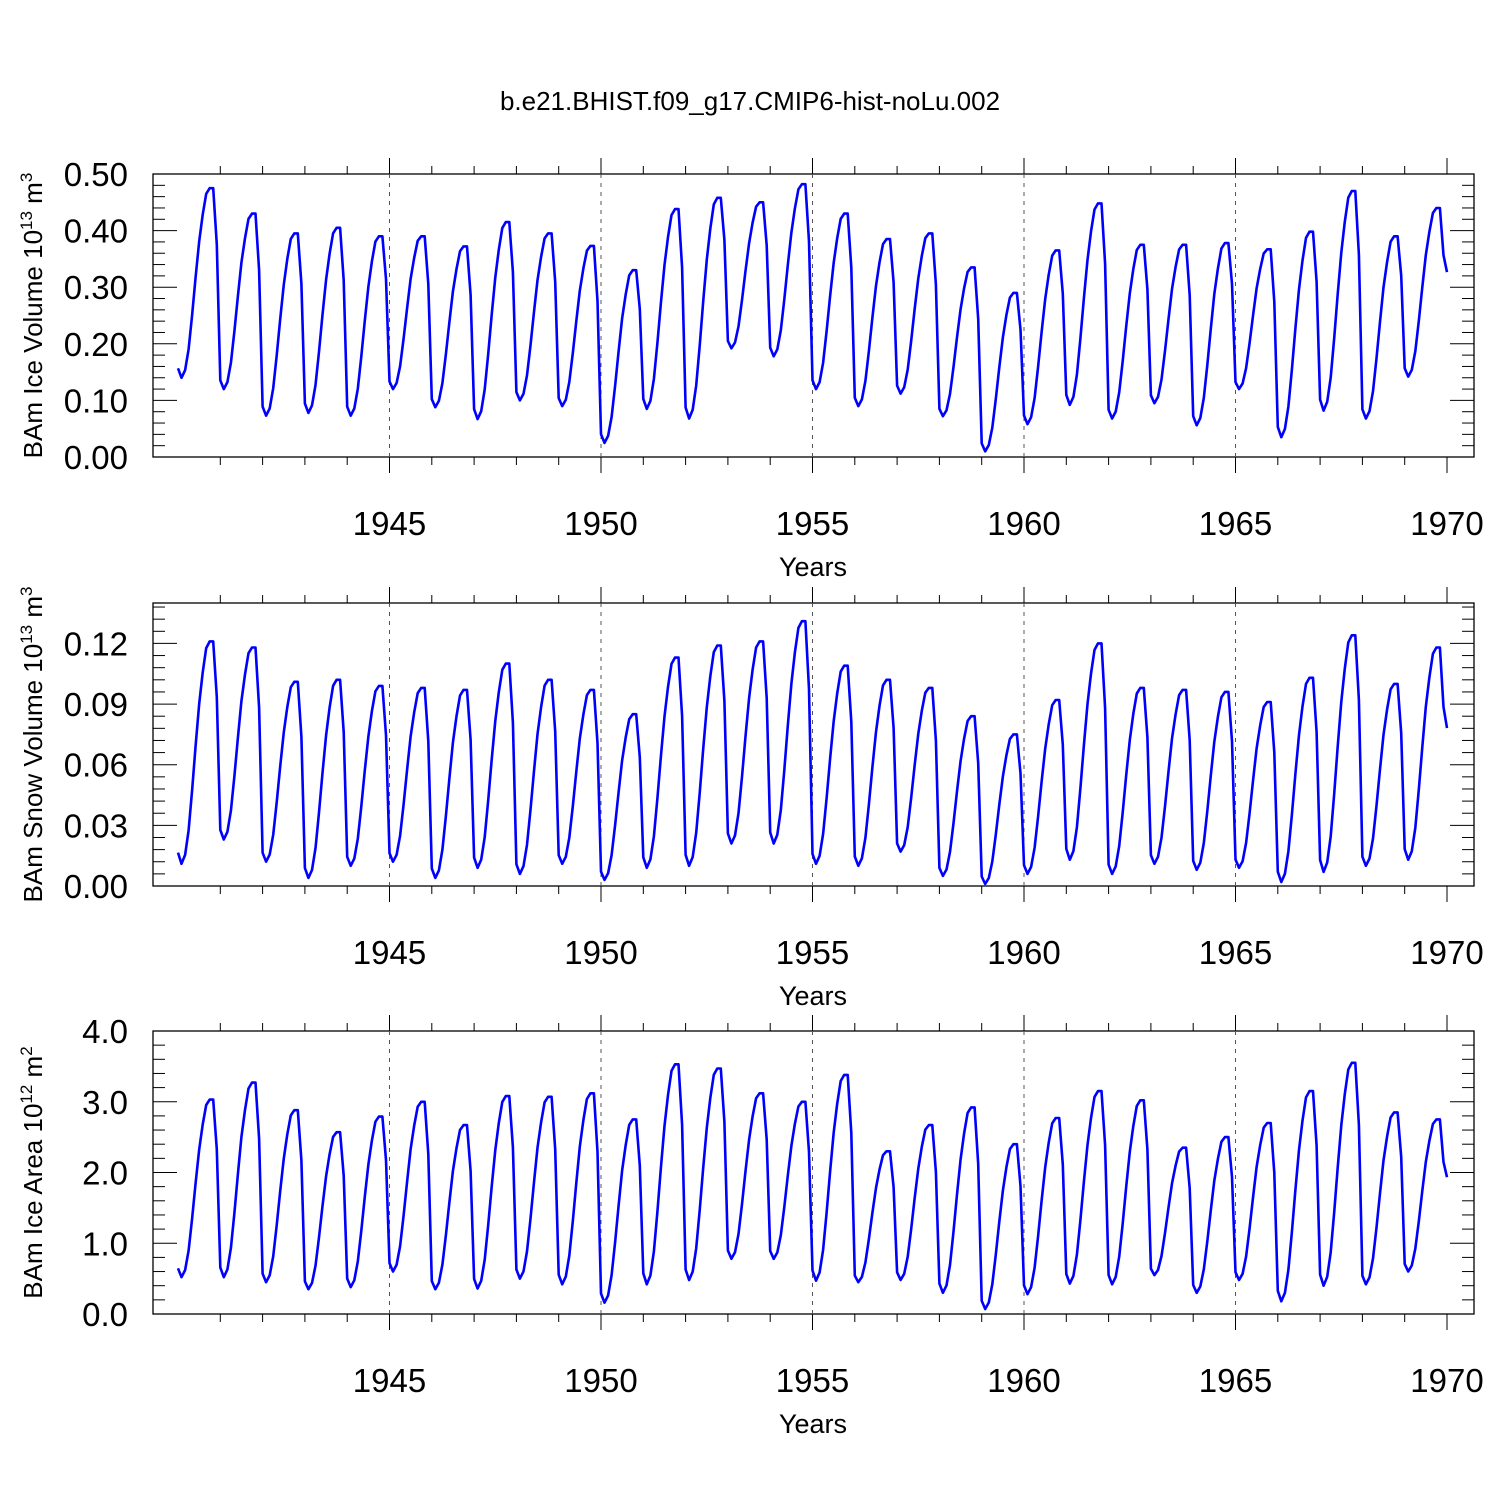 This screenshot has width=1500, height=1505. I want to click on y-axis-label-unit-exp: 2, so click(26, 1050).